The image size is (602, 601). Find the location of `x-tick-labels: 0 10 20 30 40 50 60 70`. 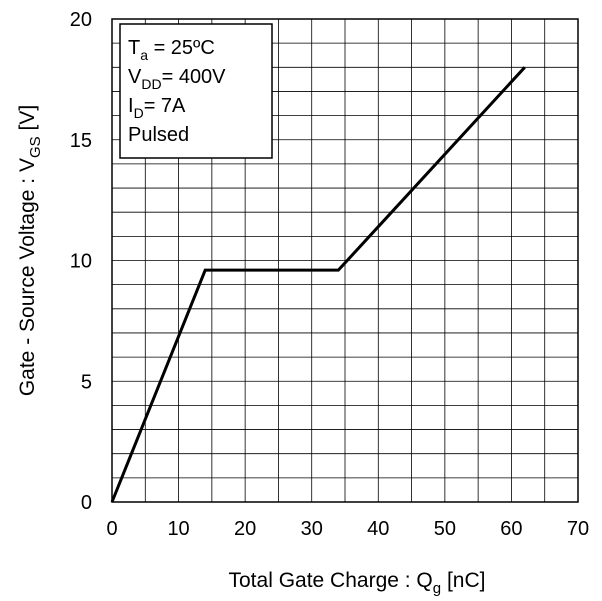

x-tick-labels: 0 10 20 30 40 50 60 70 is located at coordinates (347, 529).